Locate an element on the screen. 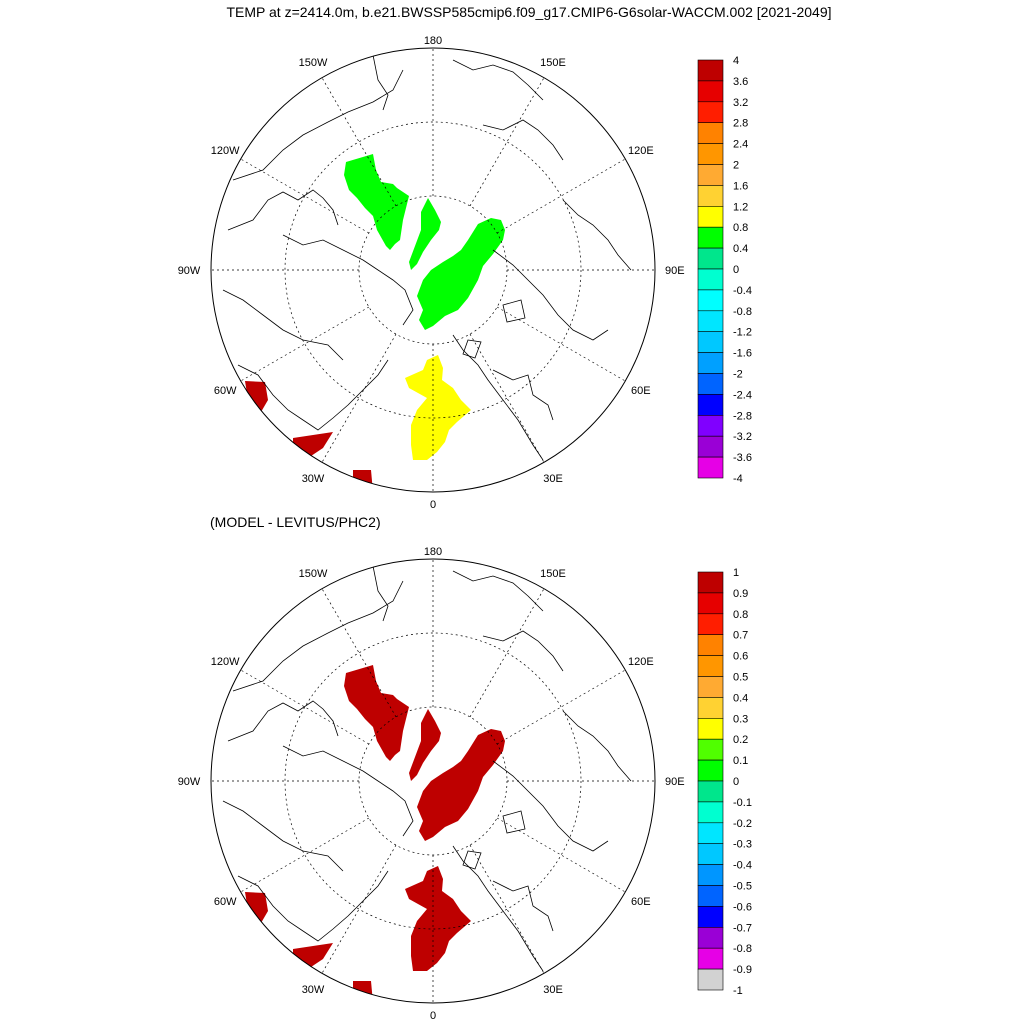 The width and height of the screenshot is (1024, 1024). nordic-seas-field is located at coordinates (438, 918).